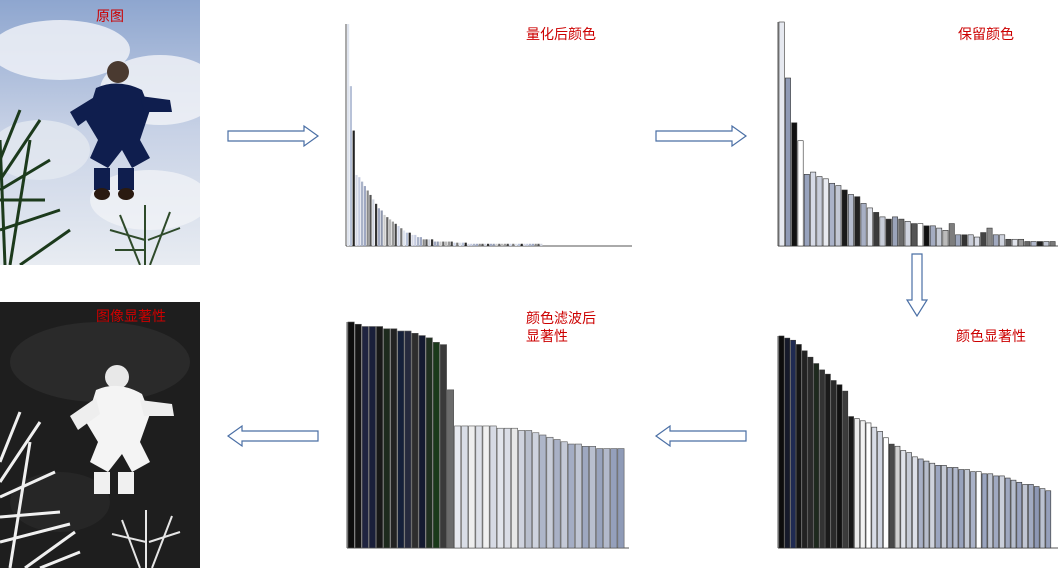  I want to click on saliency-map-label: 图像显著性, so click(131, 317).